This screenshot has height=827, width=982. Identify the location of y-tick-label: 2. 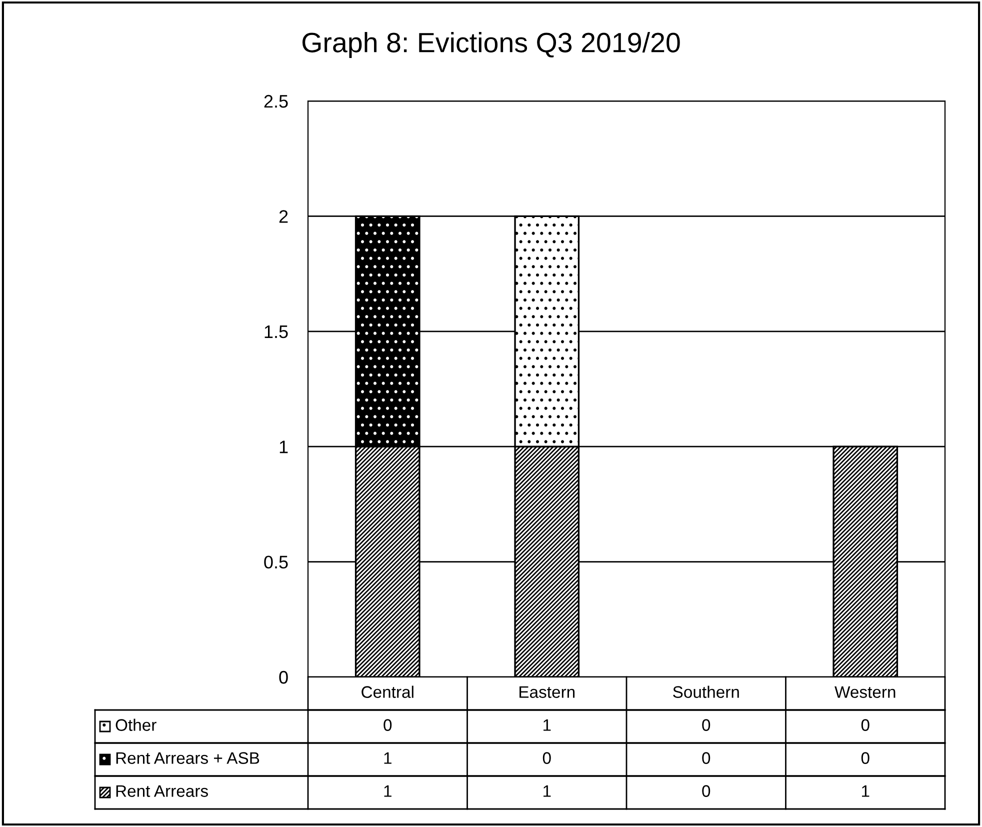
(283, 216).